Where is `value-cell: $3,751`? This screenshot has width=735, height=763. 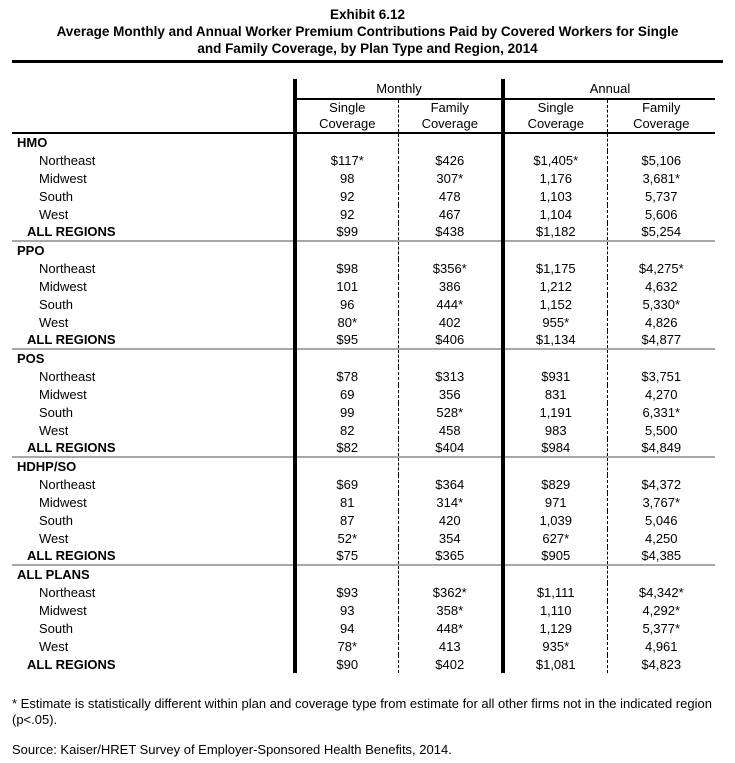 value-cell: $3,751 is located at coordinates (661, 376).